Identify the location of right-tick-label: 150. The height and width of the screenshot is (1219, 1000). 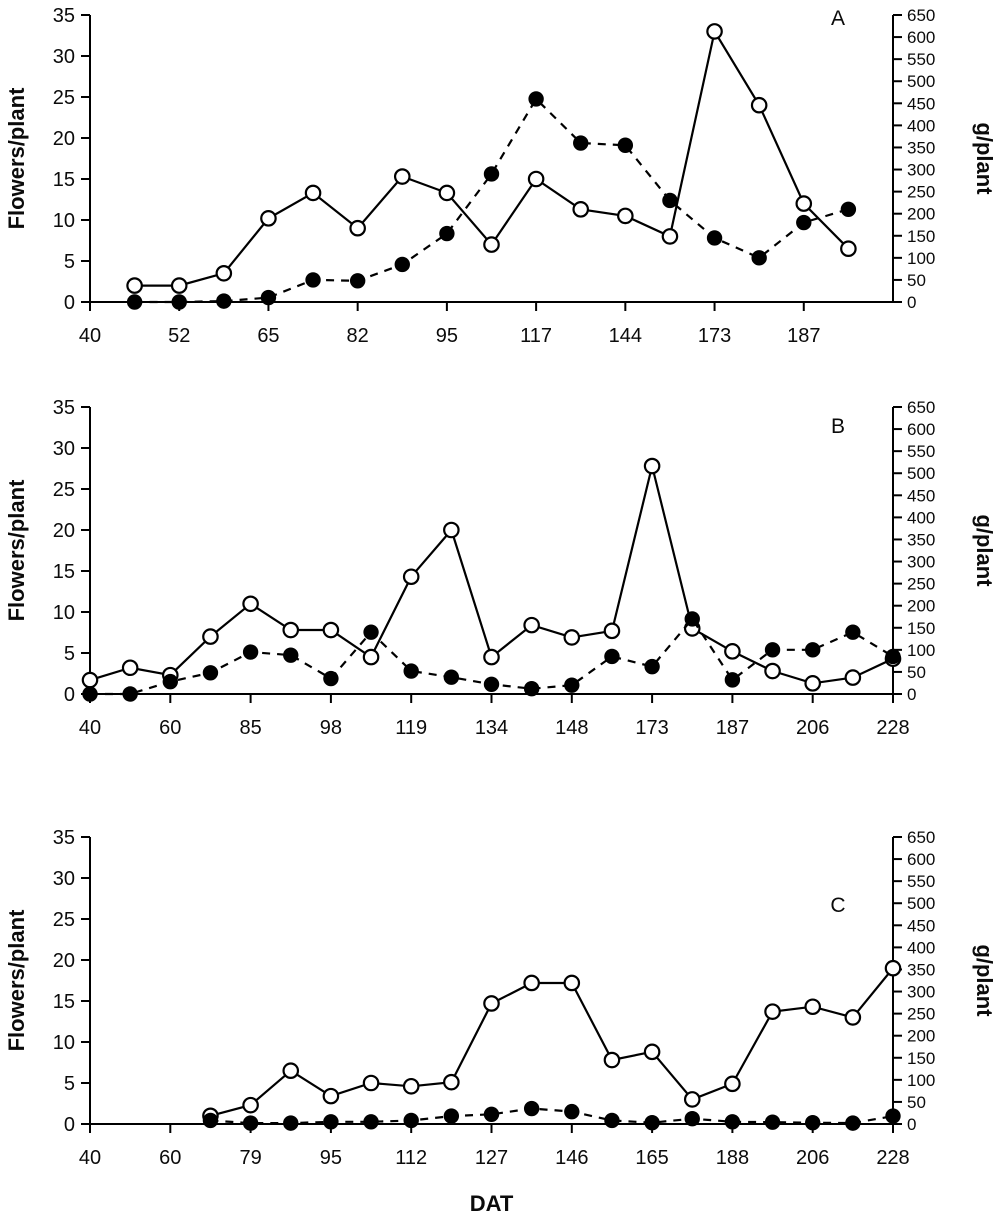
(921, 236).